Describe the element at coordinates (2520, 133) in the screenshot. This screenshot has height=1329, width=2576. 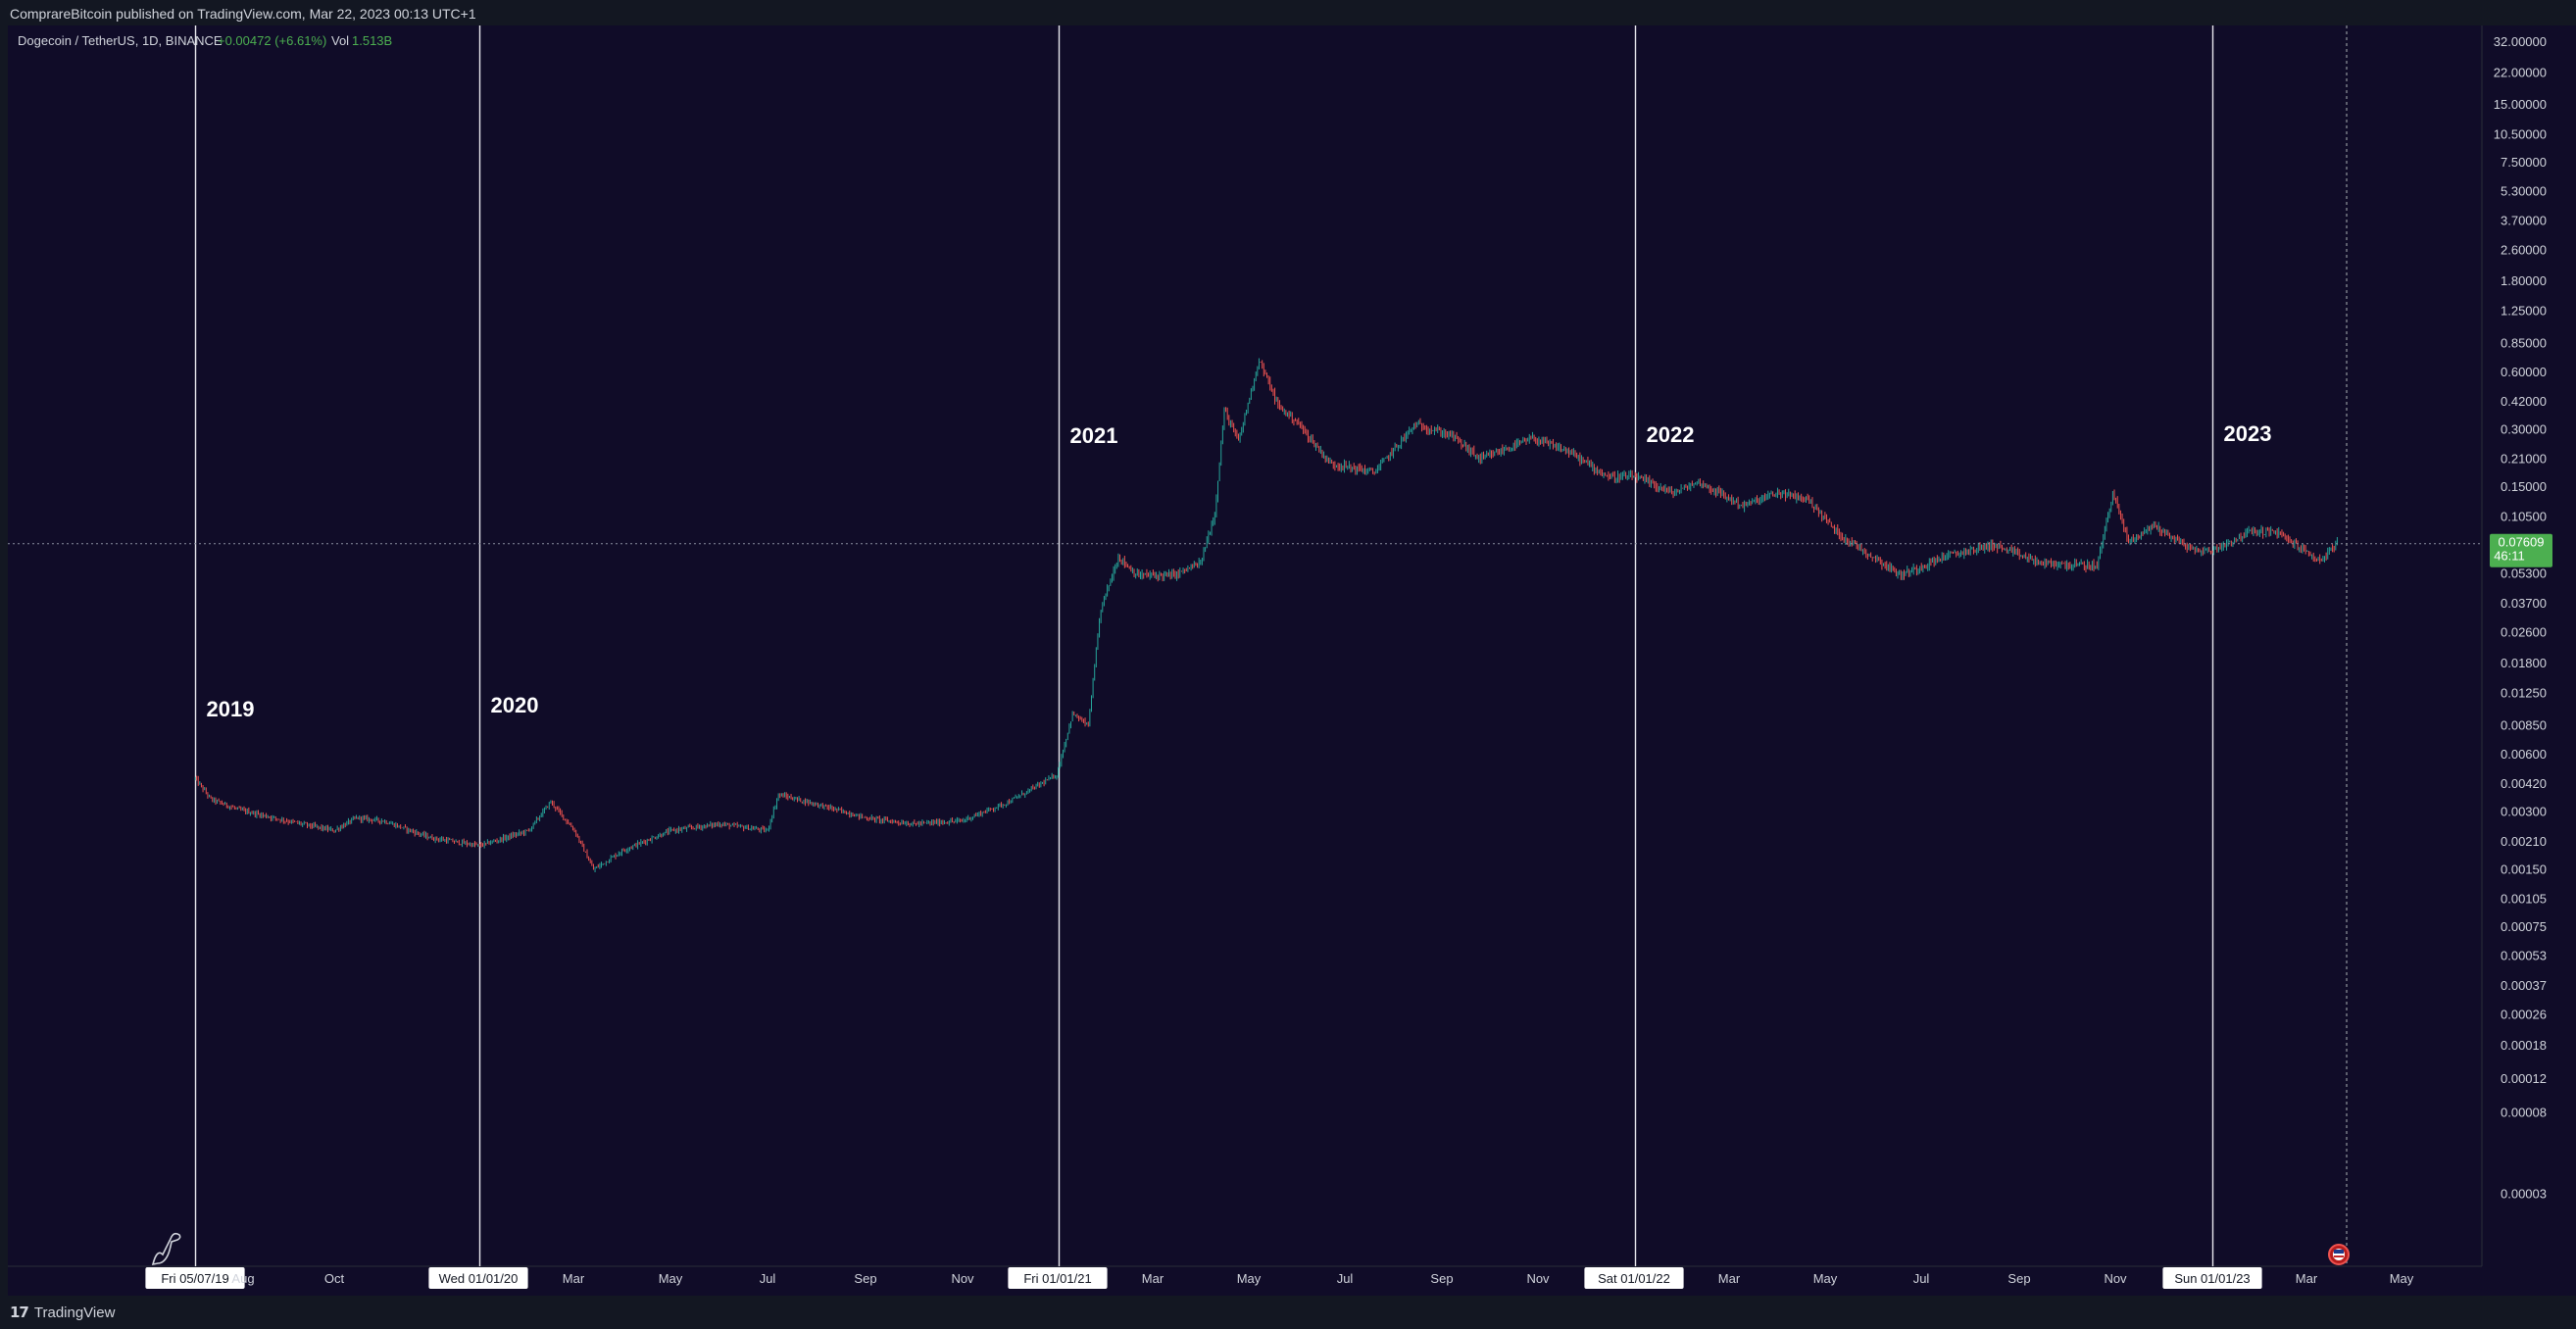
I see `price-tick: 10.50000` at that location.